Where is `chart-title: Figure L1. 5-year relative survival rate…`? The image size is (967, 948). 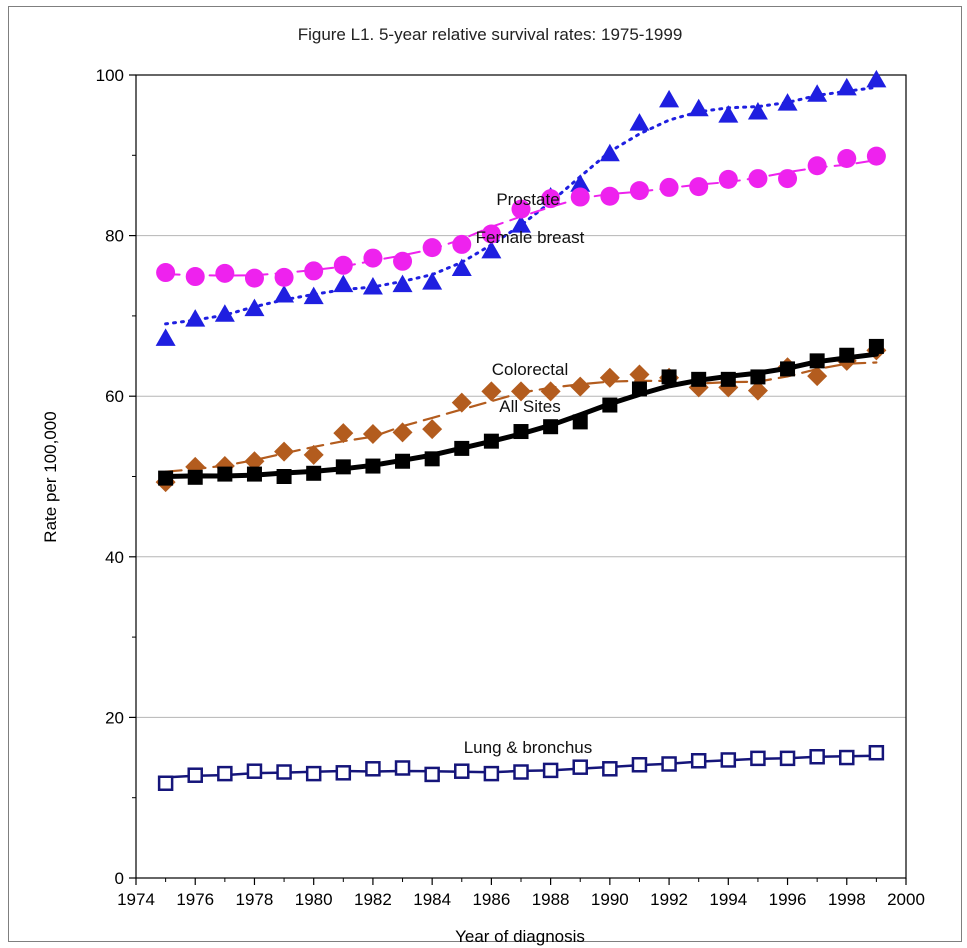
chart-title: Figure L1. 5-year relative survival rate… is located at coordinates (490, 34).